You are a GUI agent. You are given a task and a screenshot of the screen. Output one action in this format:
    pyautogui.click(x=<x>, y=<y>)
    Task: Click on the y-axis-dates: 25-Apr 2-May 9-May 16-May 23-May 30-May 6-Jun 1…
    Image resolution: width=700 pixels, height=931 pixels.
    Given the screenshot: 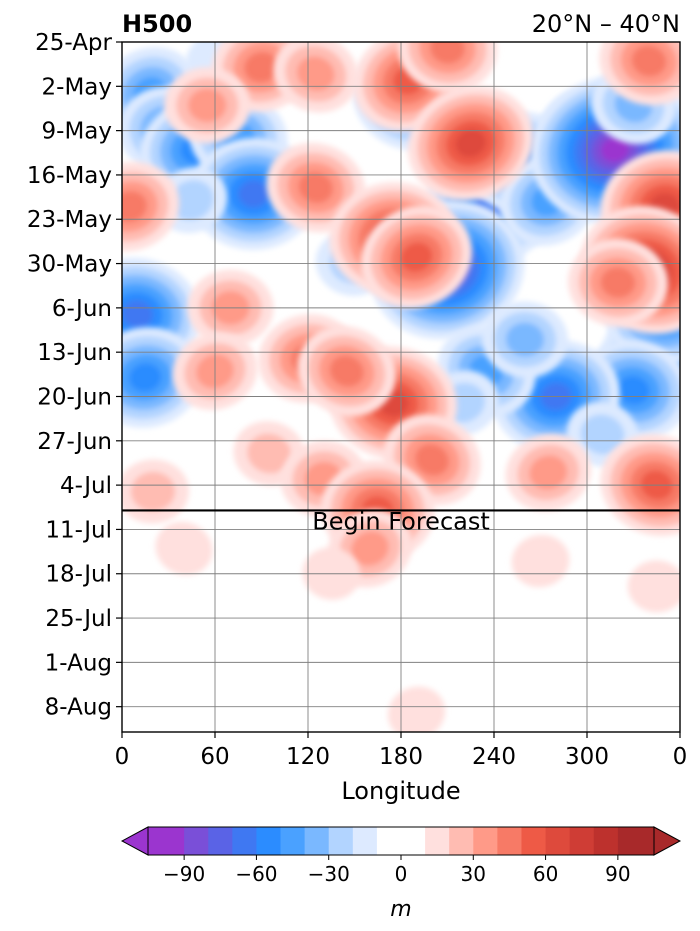 What is the action you would take?
    pyautogui.click(x=74, y=375)
    